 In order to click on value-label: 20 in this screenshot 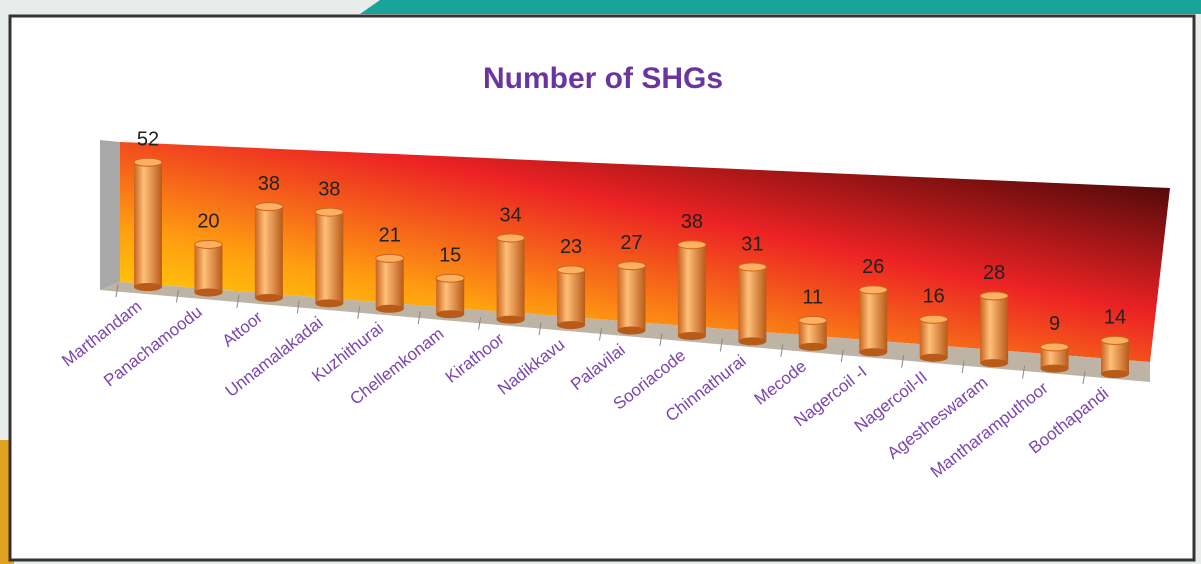, I will do `click(208, 222)`.